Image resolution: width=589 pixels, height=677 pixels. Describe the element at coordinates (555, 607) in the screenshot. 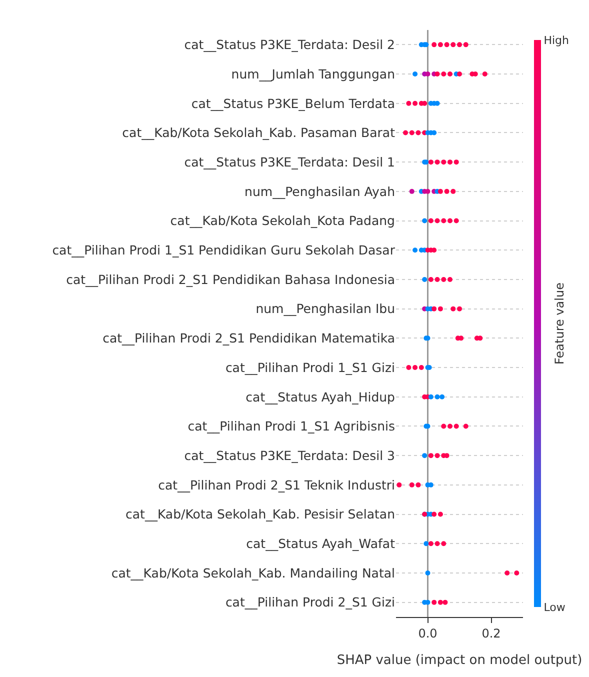

I see `color-bar-label: Low` at that location.